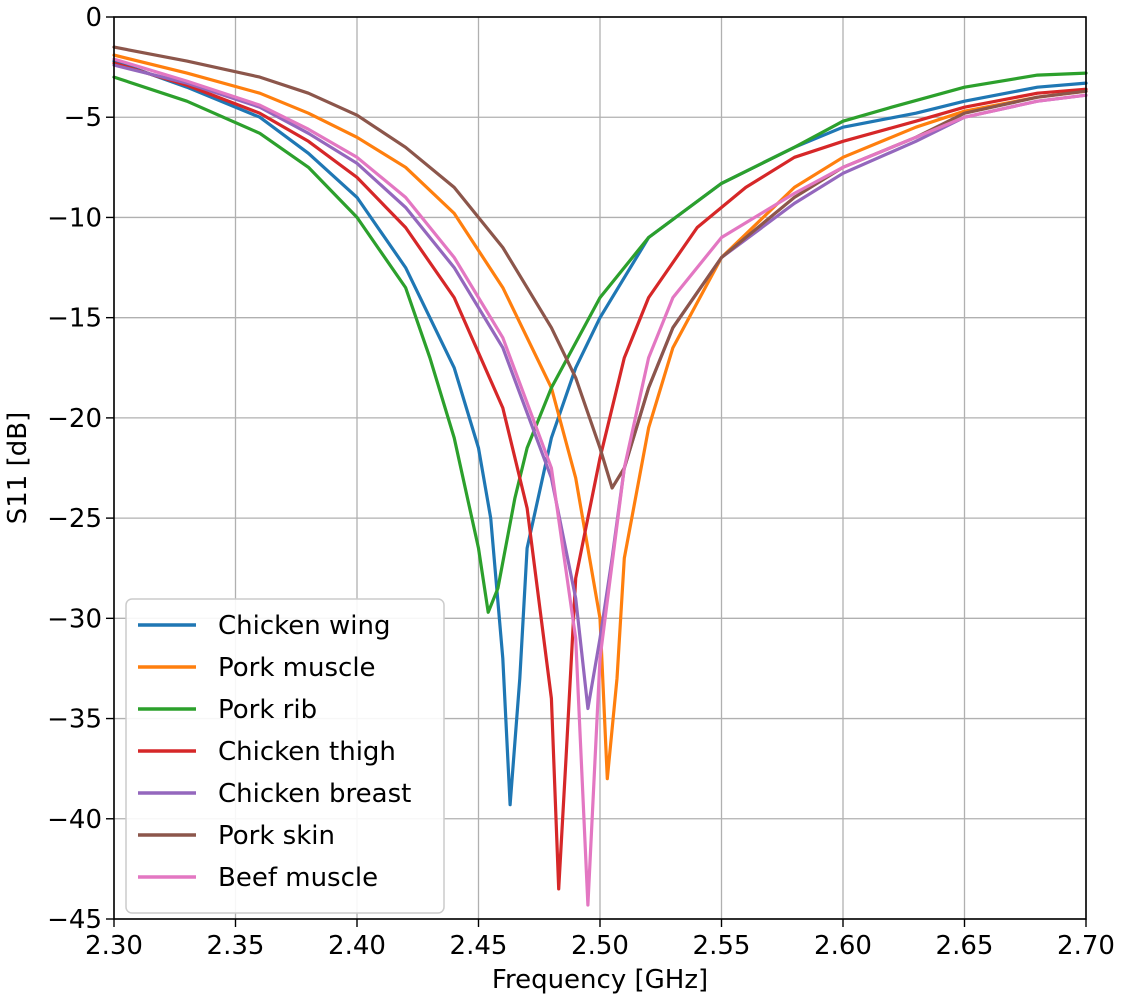 The height and width of the screenshot is (999, 1122). I want to click on y-tick-label: −5, so click(83, 118).